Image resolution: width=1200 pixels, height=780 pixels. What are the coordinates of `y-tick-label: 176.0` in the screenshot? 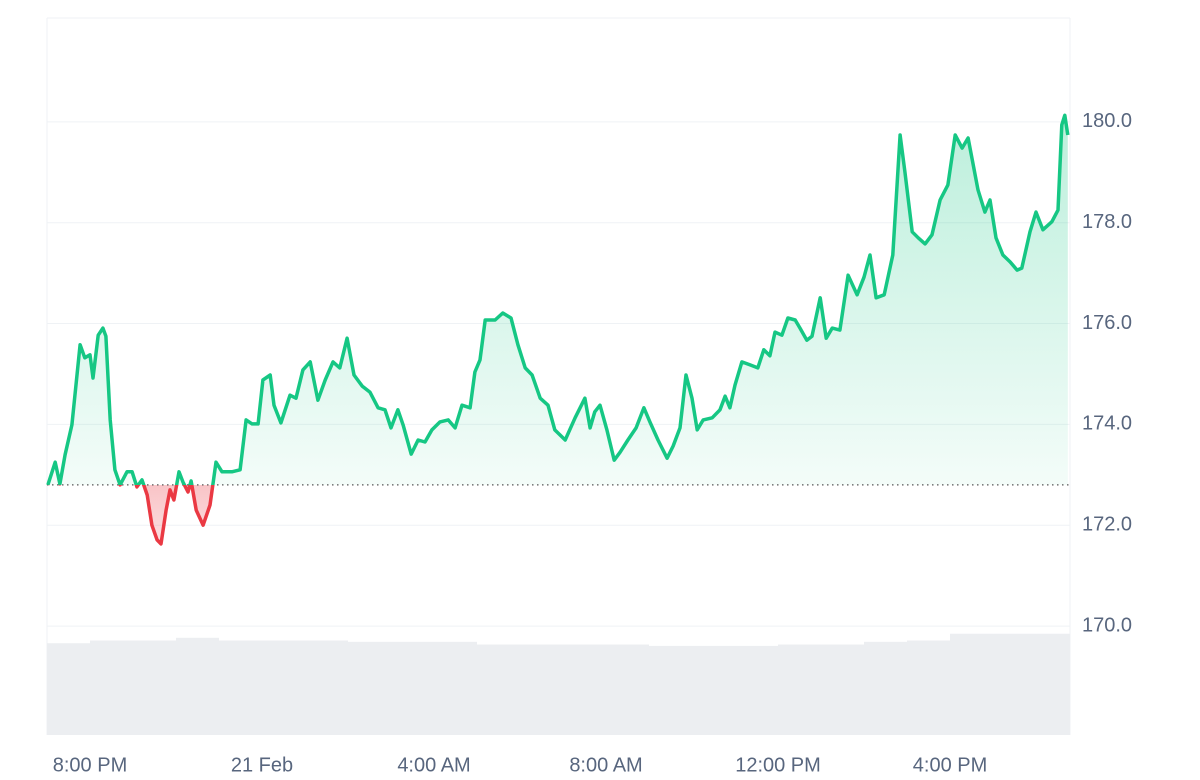 It's located at (1107, 323).